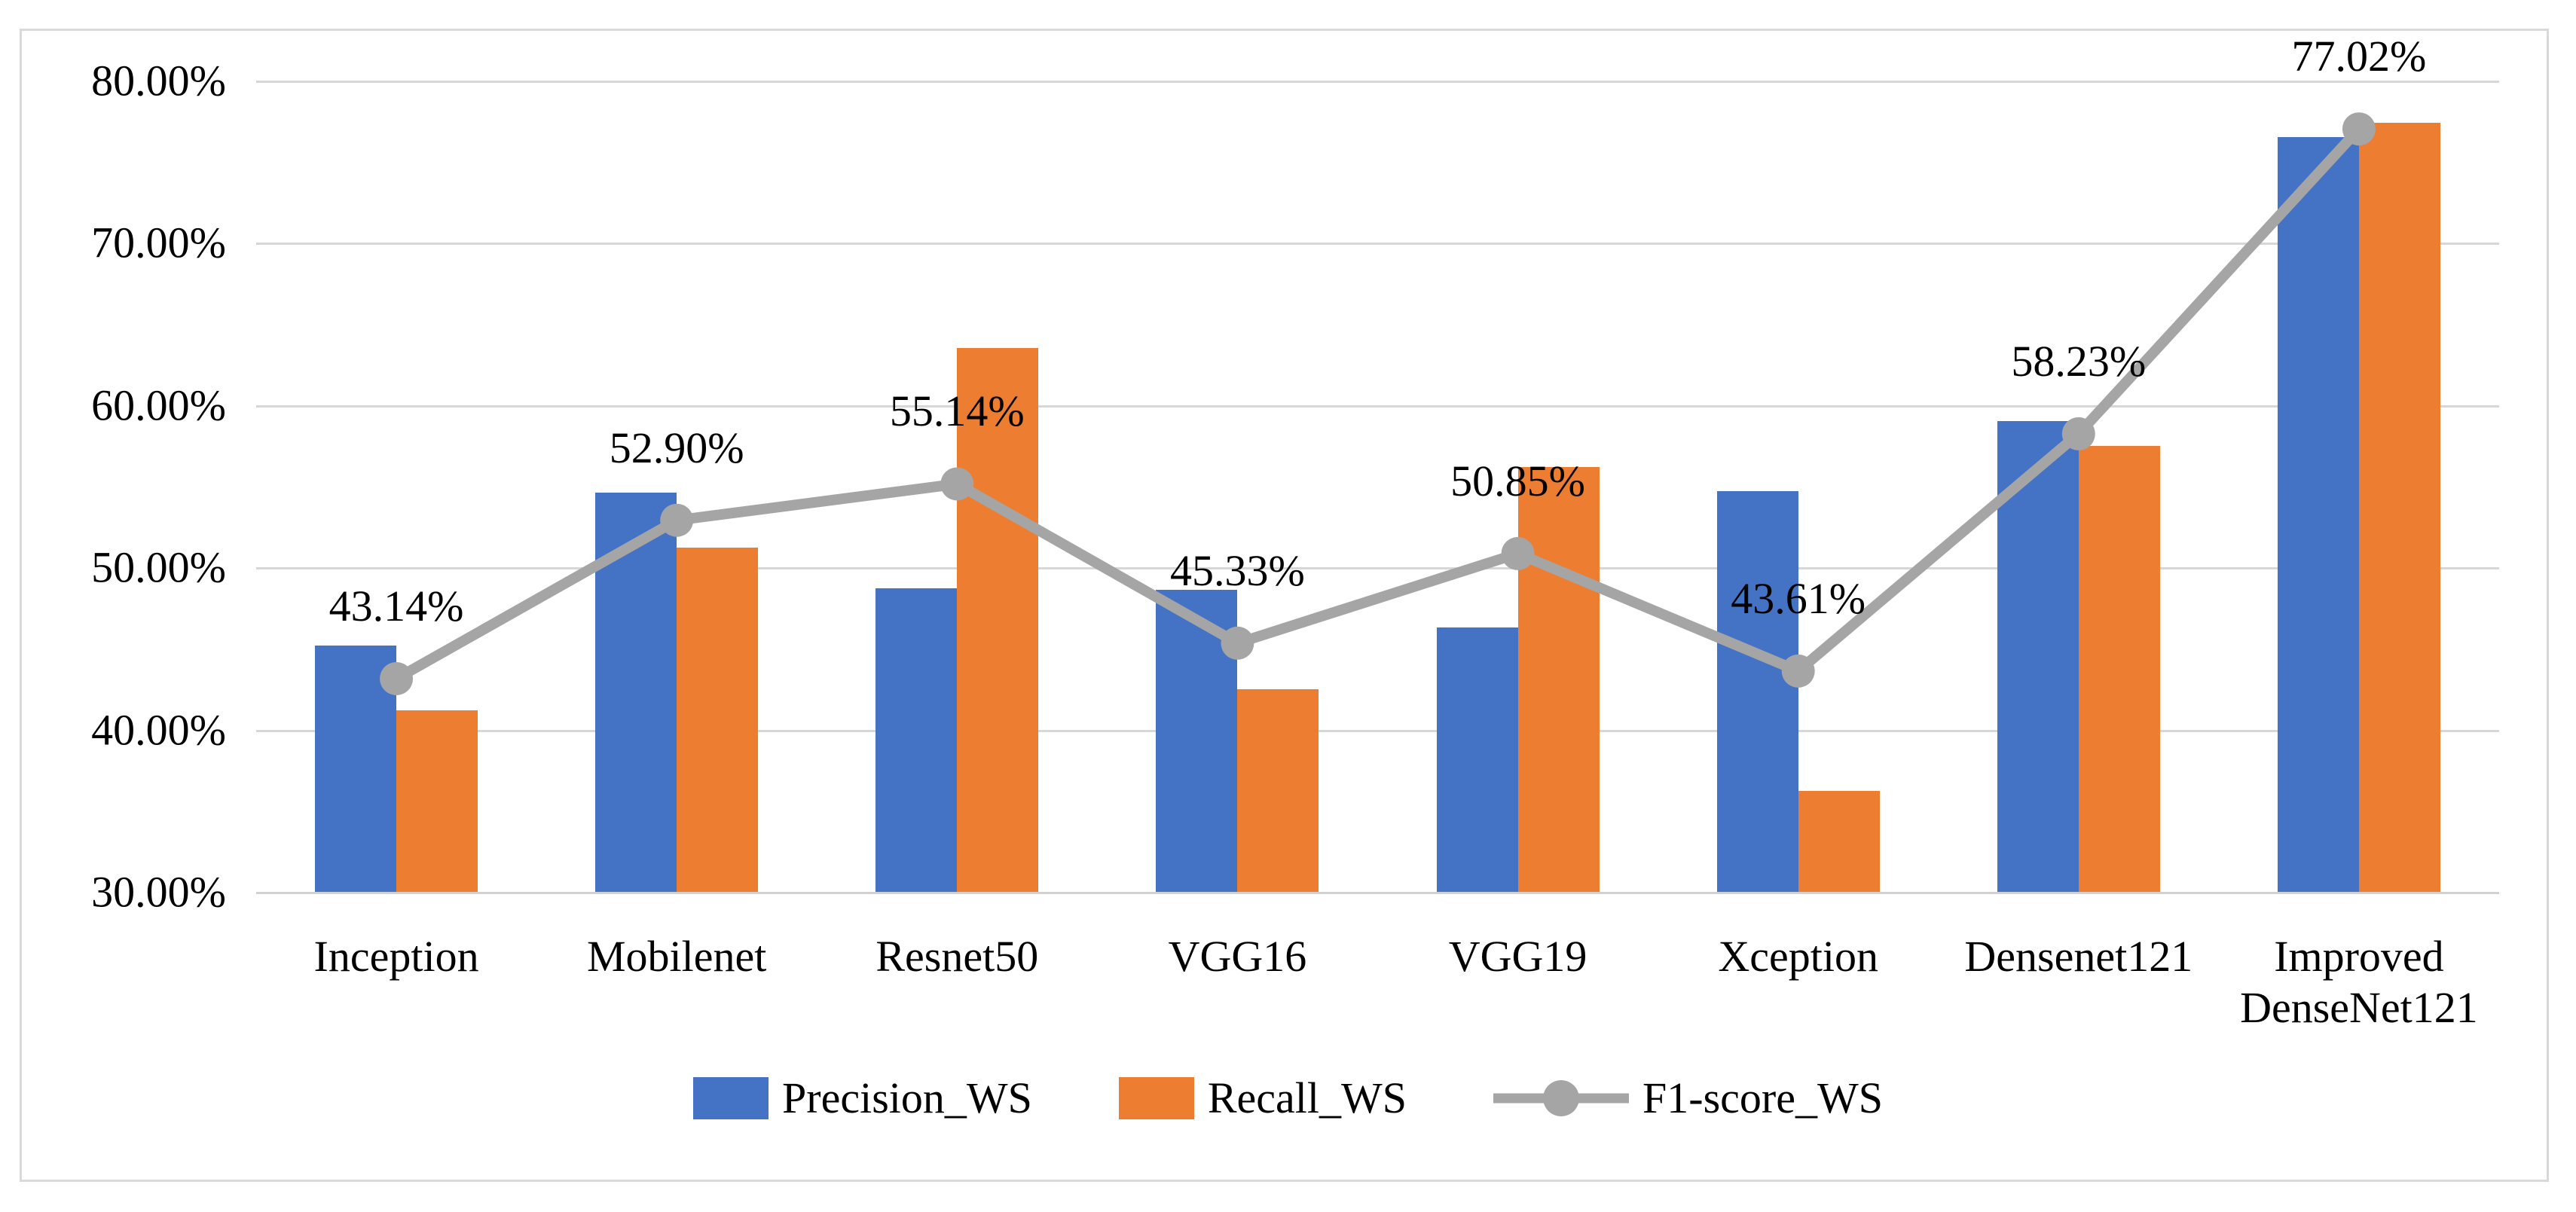  I want to click on f1-data-label-inception: 43.14%, so click(396, 605).